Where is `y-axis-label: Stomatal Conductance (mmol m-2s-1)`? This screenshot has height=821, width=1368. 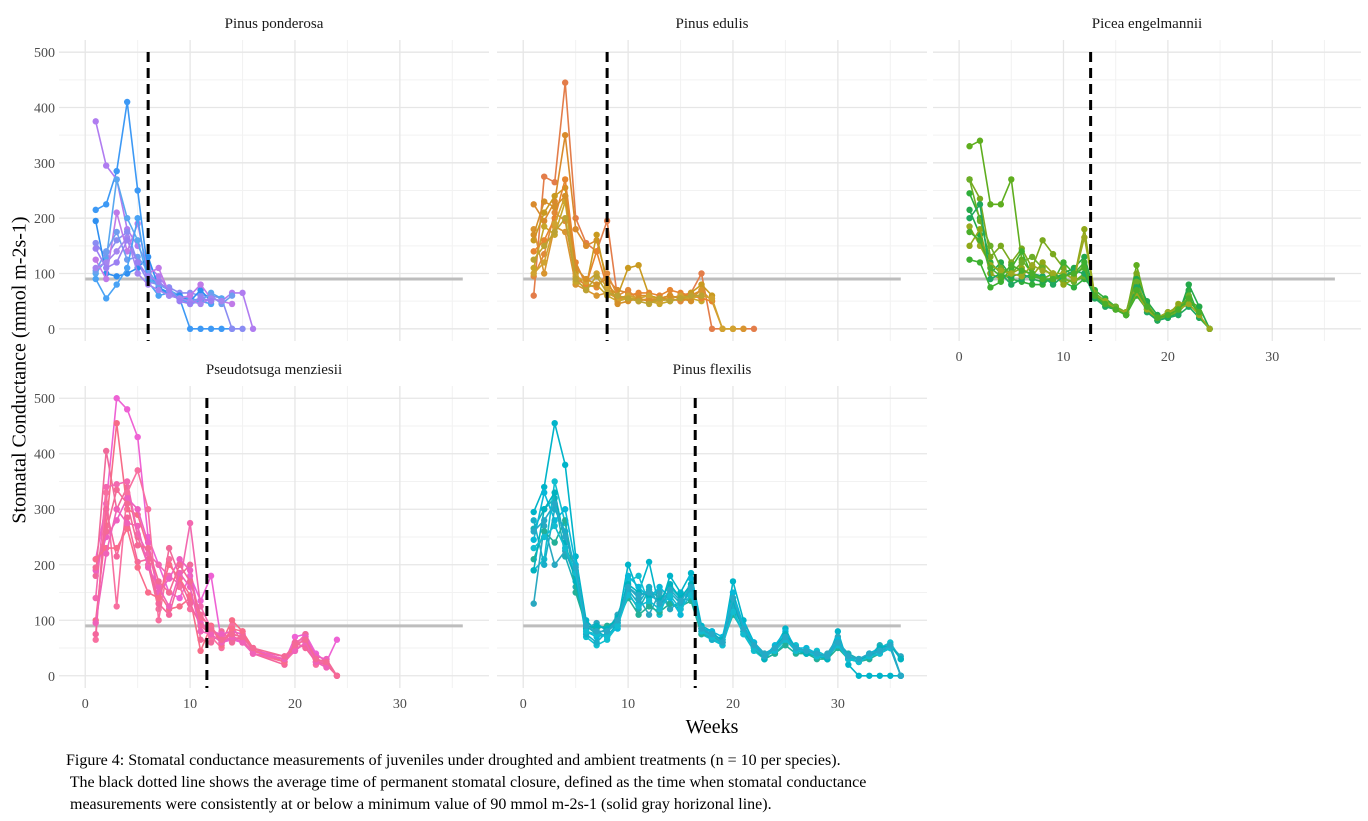
y-axis-label: Stomatal Conductance (mmol m-2s-1) is located at coordinates (19, 370).